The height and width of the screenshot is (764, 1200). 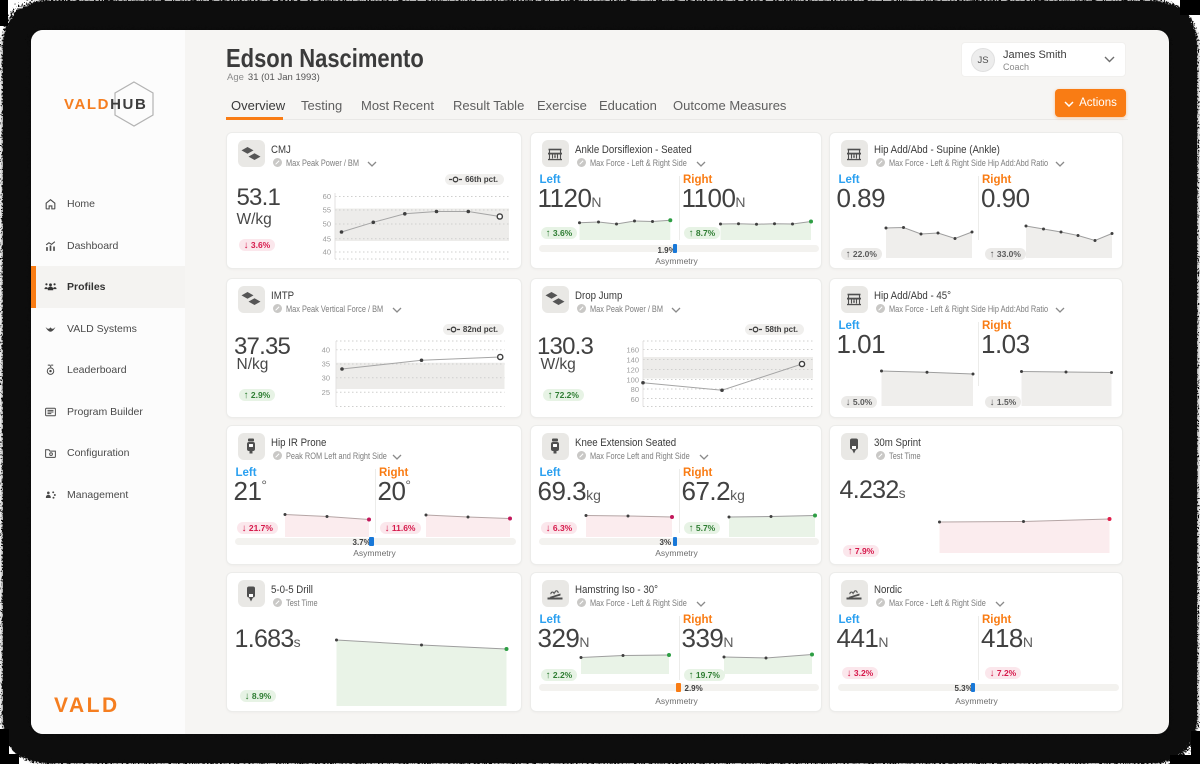 I want to click on svg-text: 160, so click(x=632, y=349).